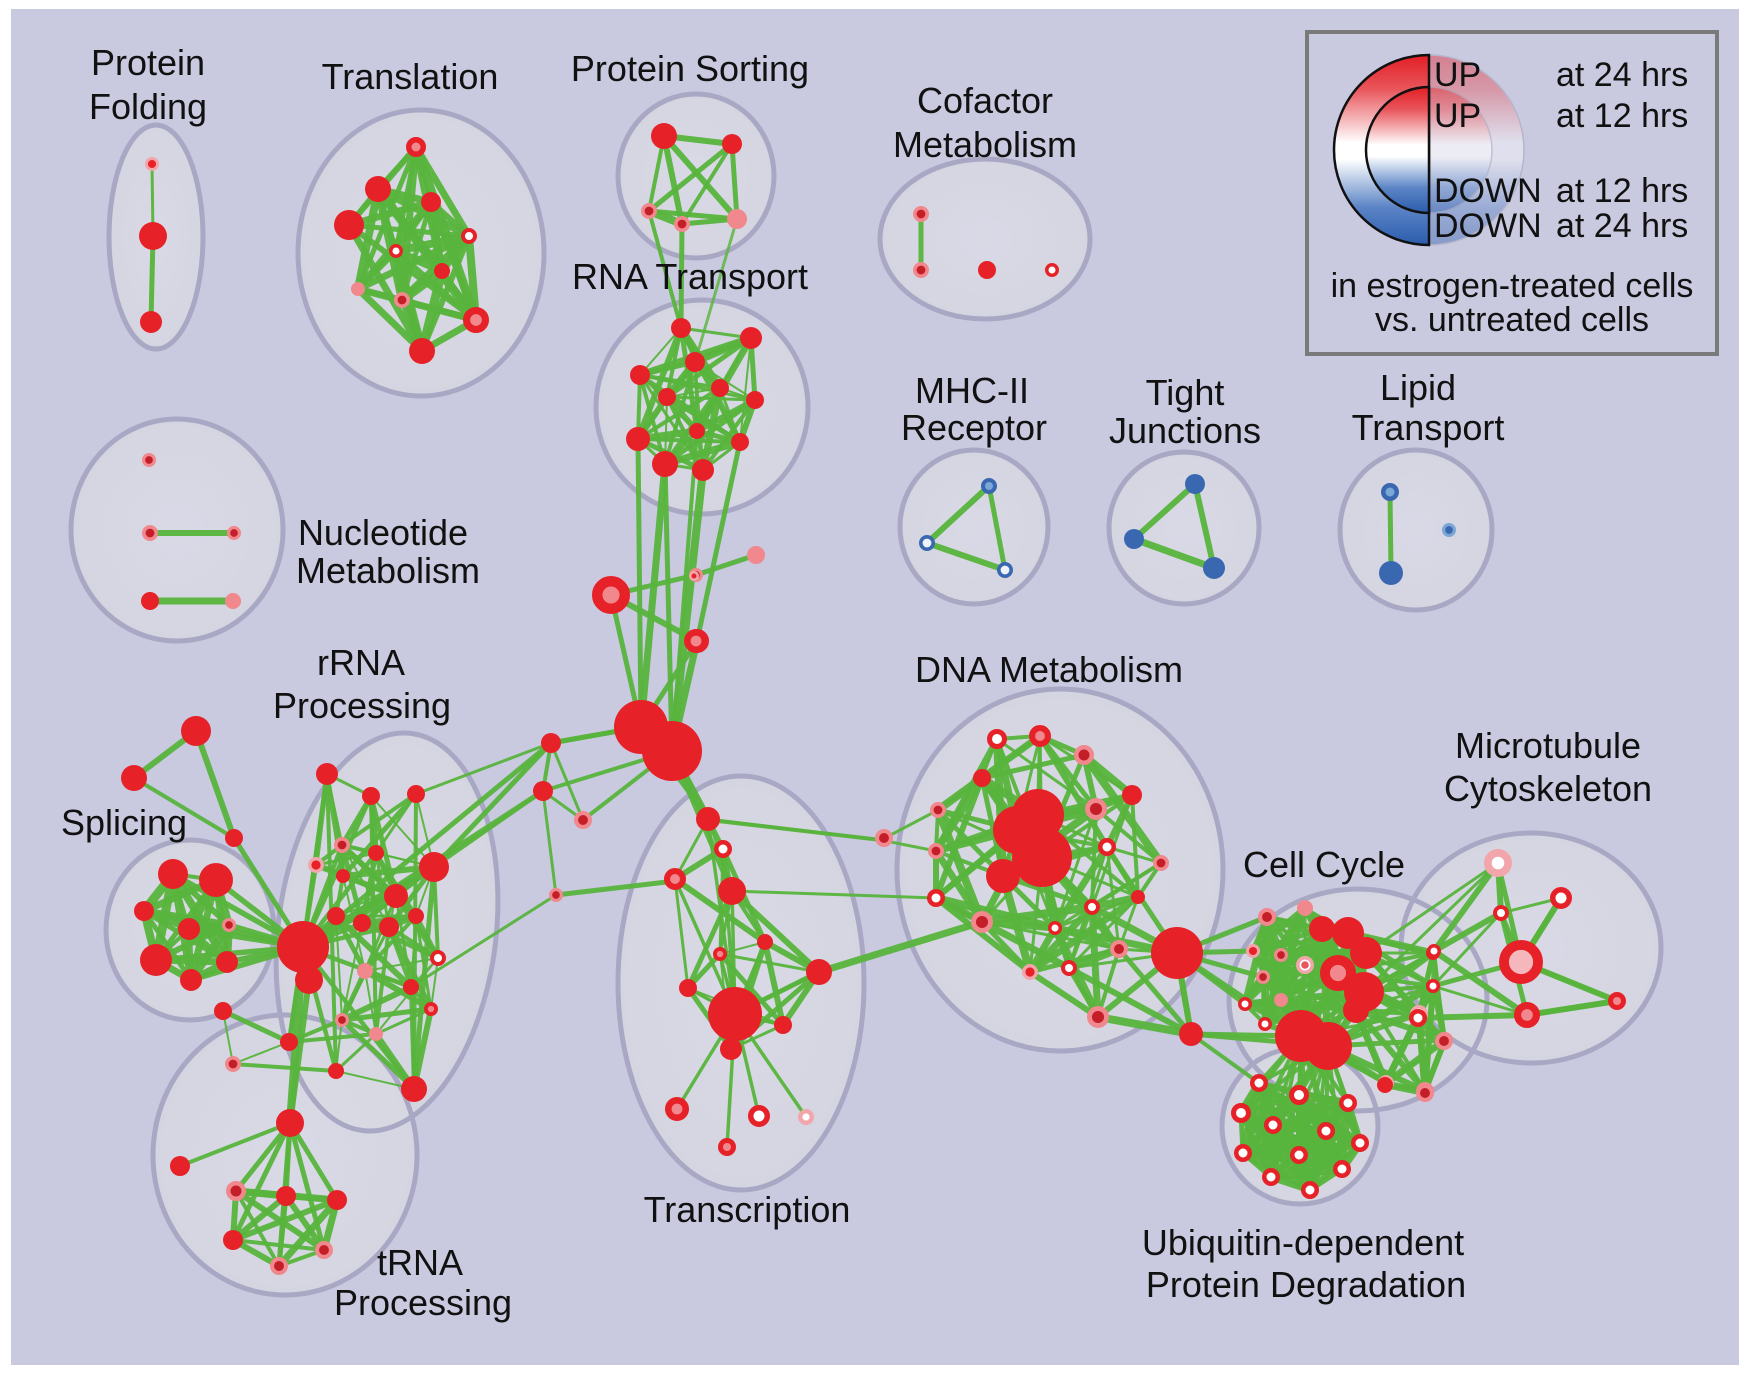 Image resolution: width=1750 pixels, height=1376 pixels. I want to click on svg-text: Folding, so click(148, 106).